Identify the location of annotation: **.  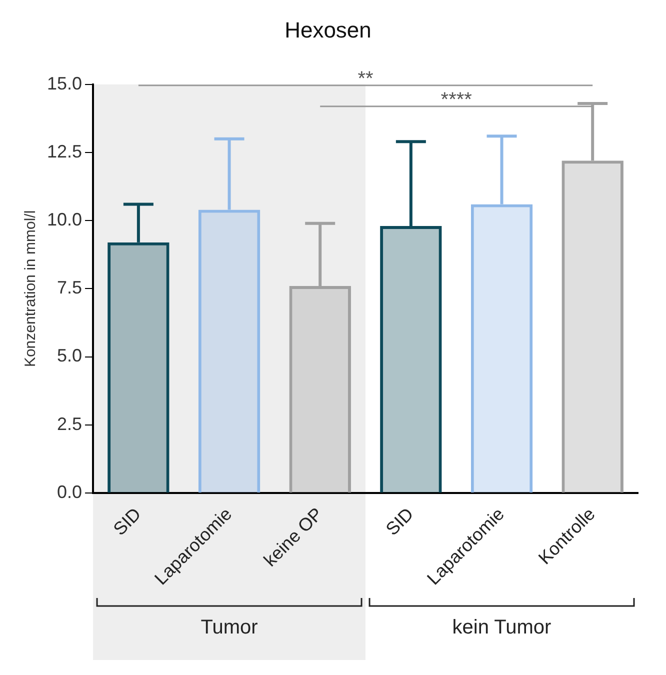
(366, 79).